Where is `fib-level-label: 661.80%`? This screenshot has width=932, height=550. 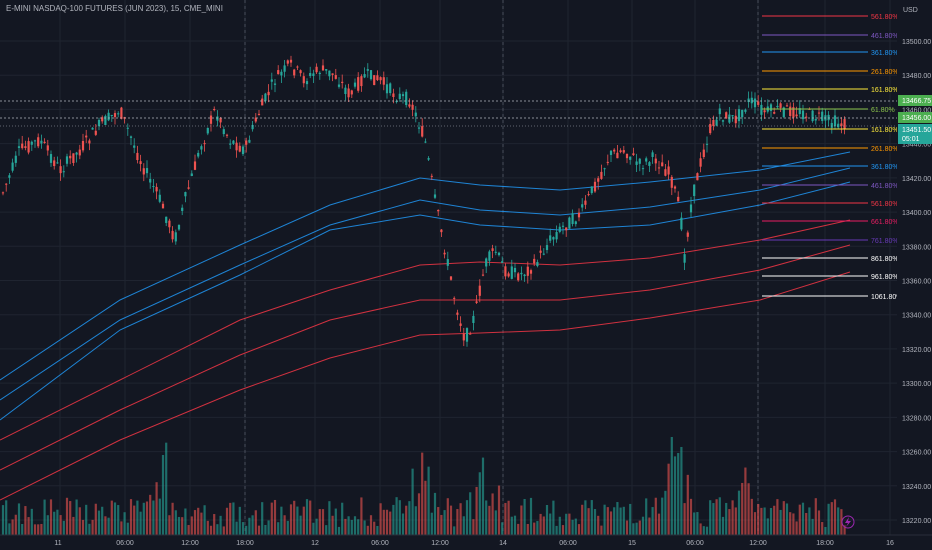 fib-level-label: 661.80% is located at coordinates (885, 222).